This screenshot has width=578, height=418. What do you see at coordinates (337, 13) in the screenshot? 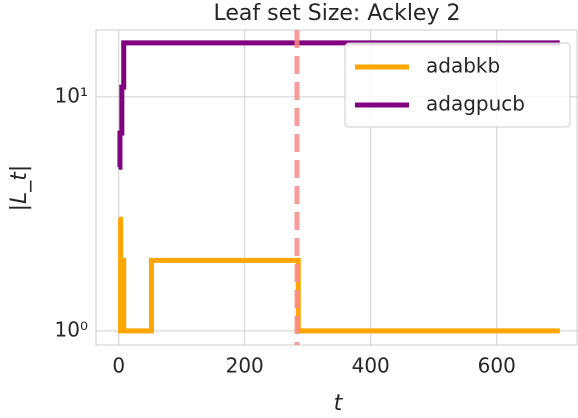
I see `chart-title: Leaf set Size: Ackley 2` at bounding box center [337, 13].